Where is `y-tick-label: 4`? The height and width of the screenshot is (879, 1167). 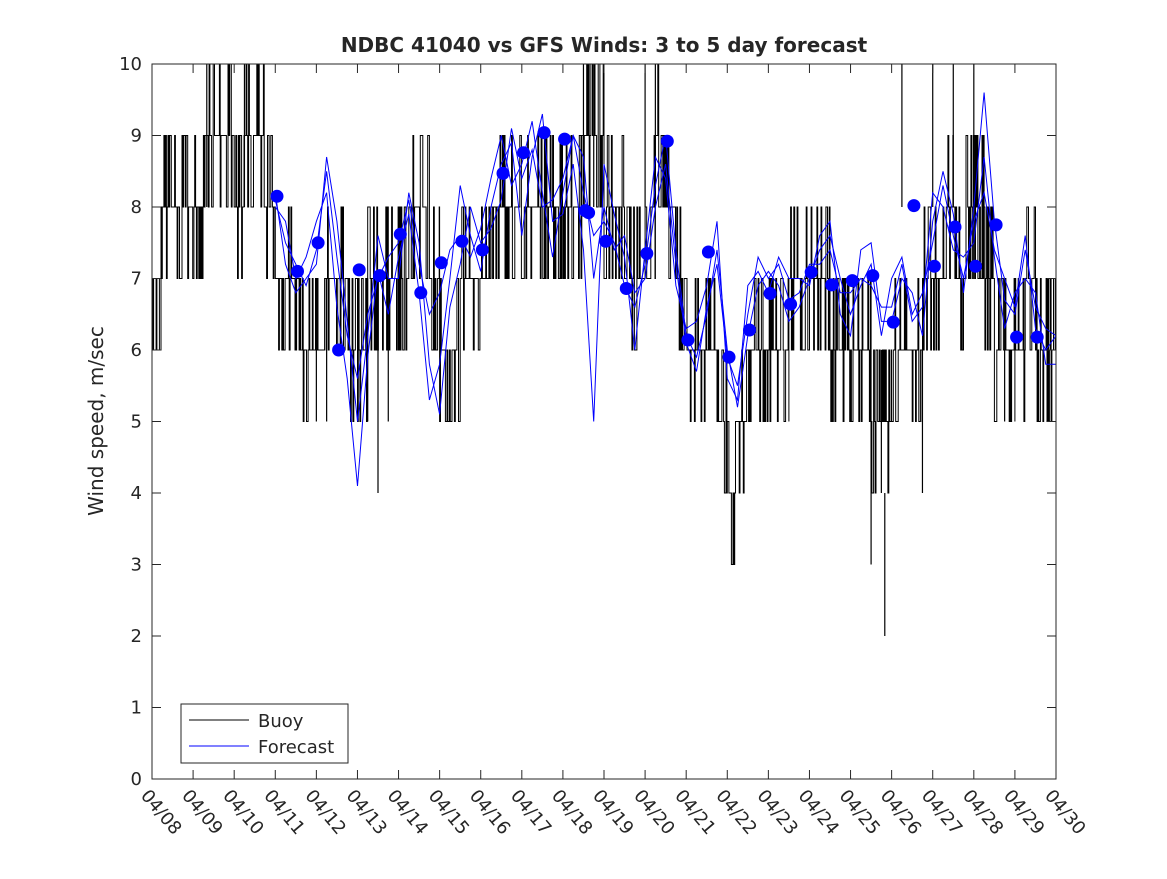
y-tick-label: 4 is located at coordinates (136, 493).